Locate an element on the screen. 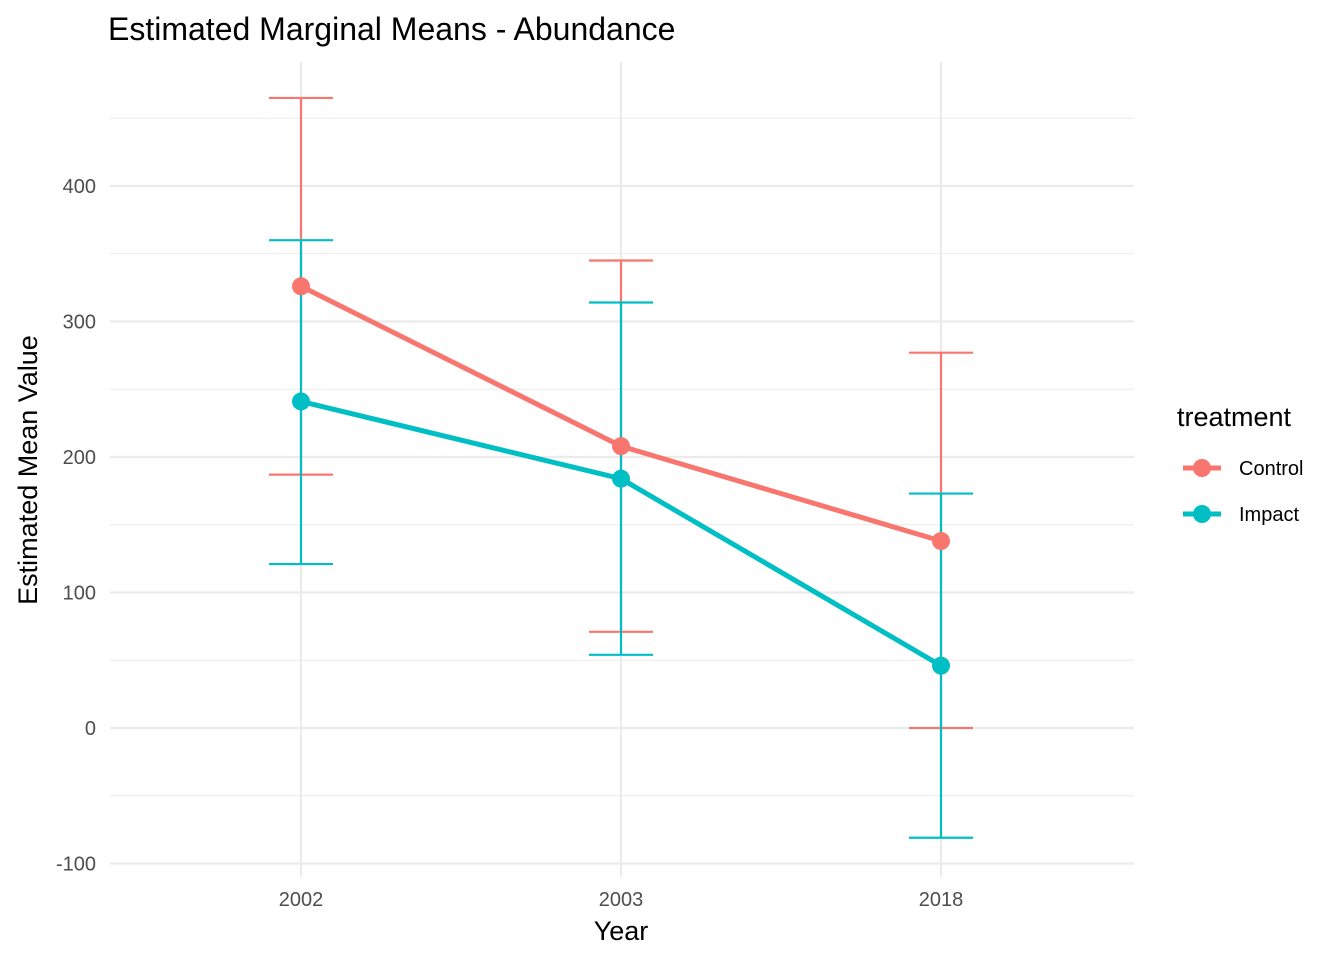 The width and height of the screenshot is (1344, 960). series-control is located at coordinates (621, 414).